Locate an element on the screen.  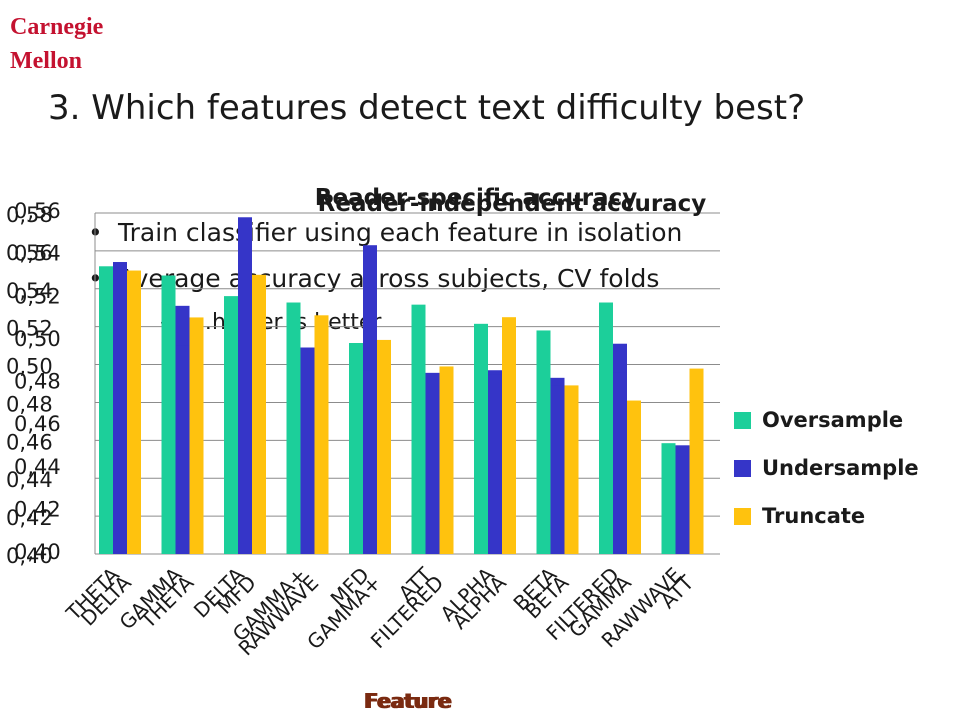
chart-title: Reader-independent accuracy is located at coordinates (512, 204).